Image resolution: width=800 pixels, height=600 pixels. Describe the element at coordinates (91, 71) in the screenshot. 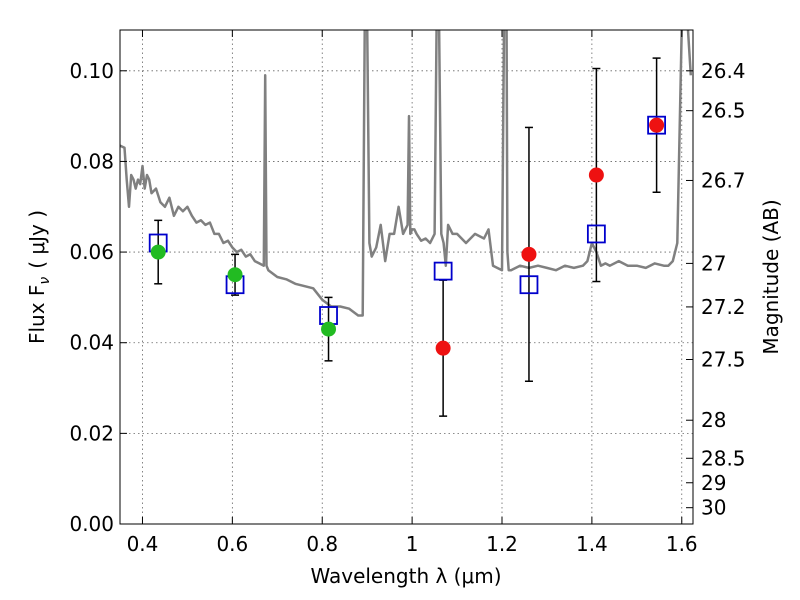

I see `y-tick-label: 0.10` at that location.